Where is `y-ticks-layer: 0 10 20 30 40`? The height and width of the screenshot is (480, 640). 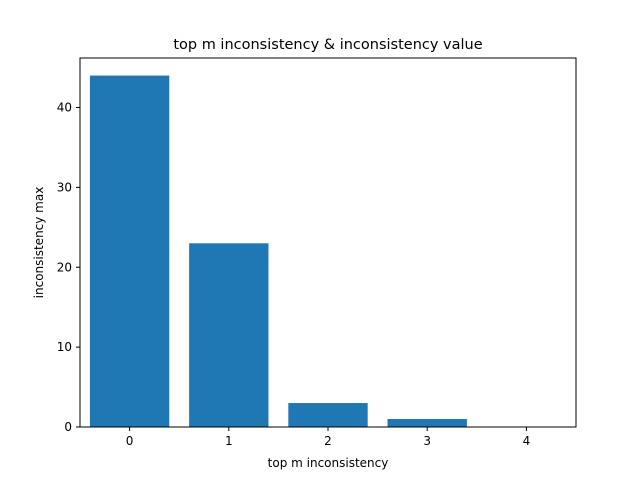
y-ticks-layer: 0 10 20 30 40 is located at coordinates (68, 267).